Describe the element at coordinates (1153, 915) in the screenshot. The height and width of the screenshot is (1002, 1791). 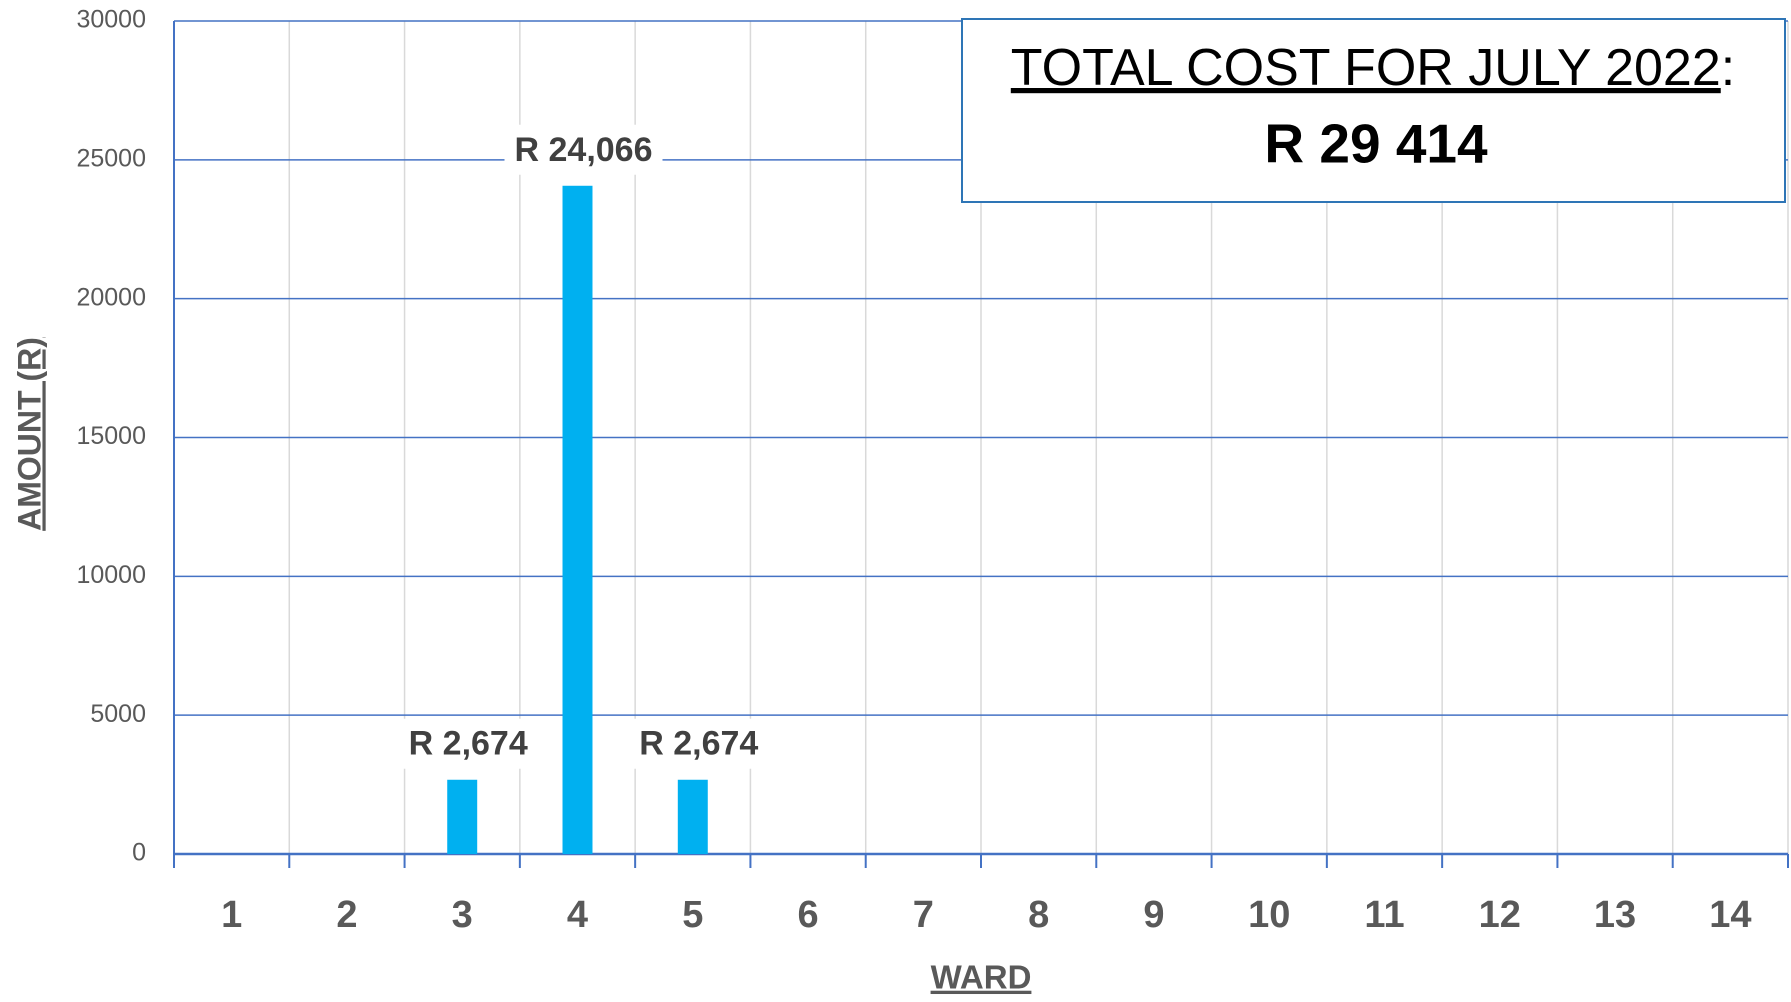
I see `x-tick-label: 9` at that location.